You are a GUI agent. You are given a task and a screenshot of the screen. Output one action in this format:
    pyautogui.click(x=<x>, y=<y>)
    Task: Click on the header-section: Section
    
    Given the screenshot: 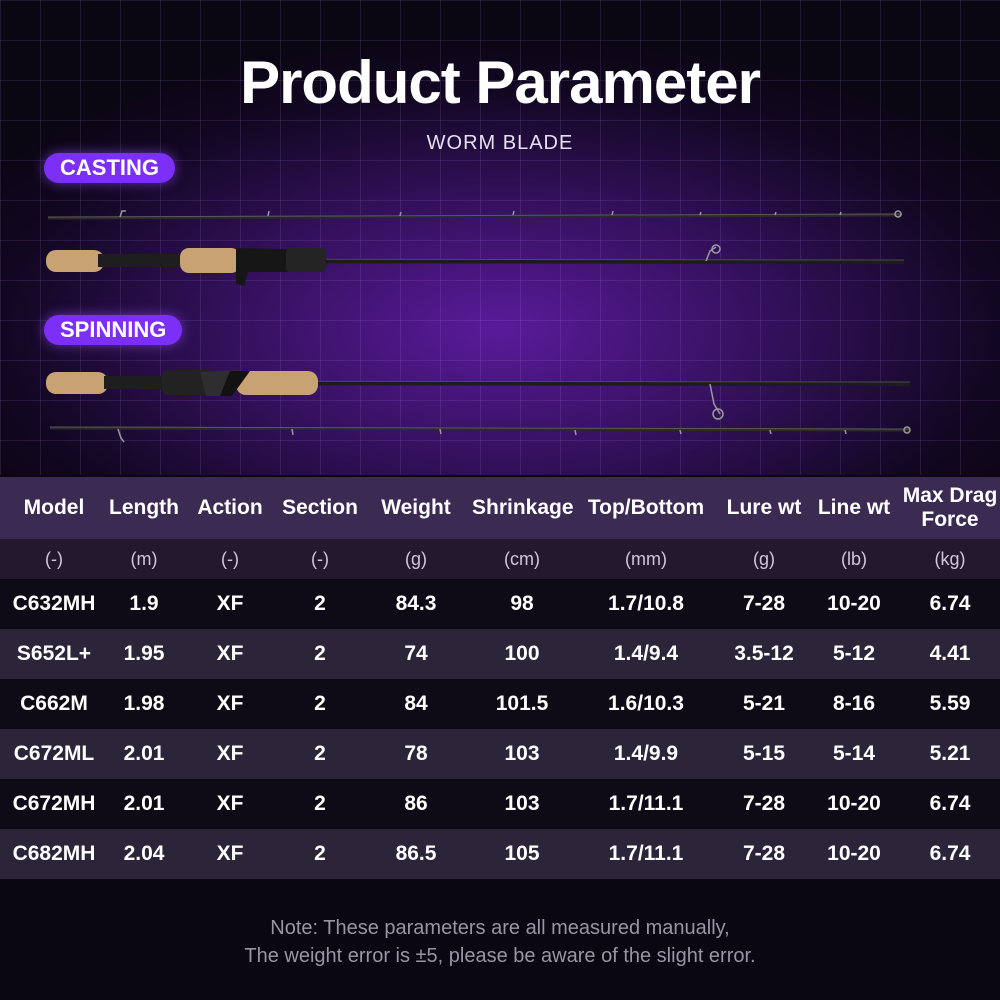 What is the action you would take?
    pyautogui.click(x=320, y=507)
    